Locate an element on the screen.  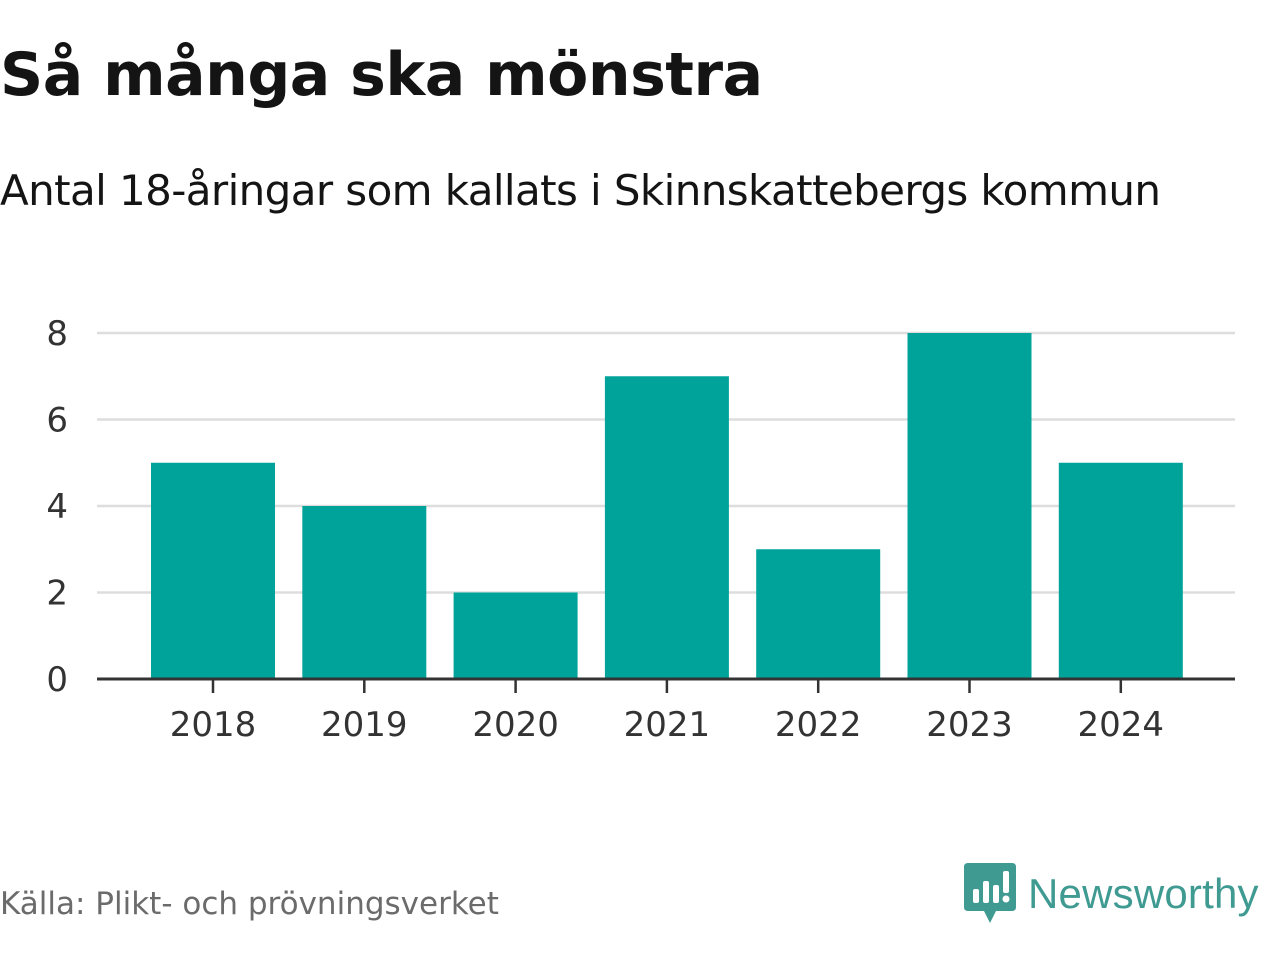
x-tick-label-2023: 2023 is located at coordinates (969, 725).